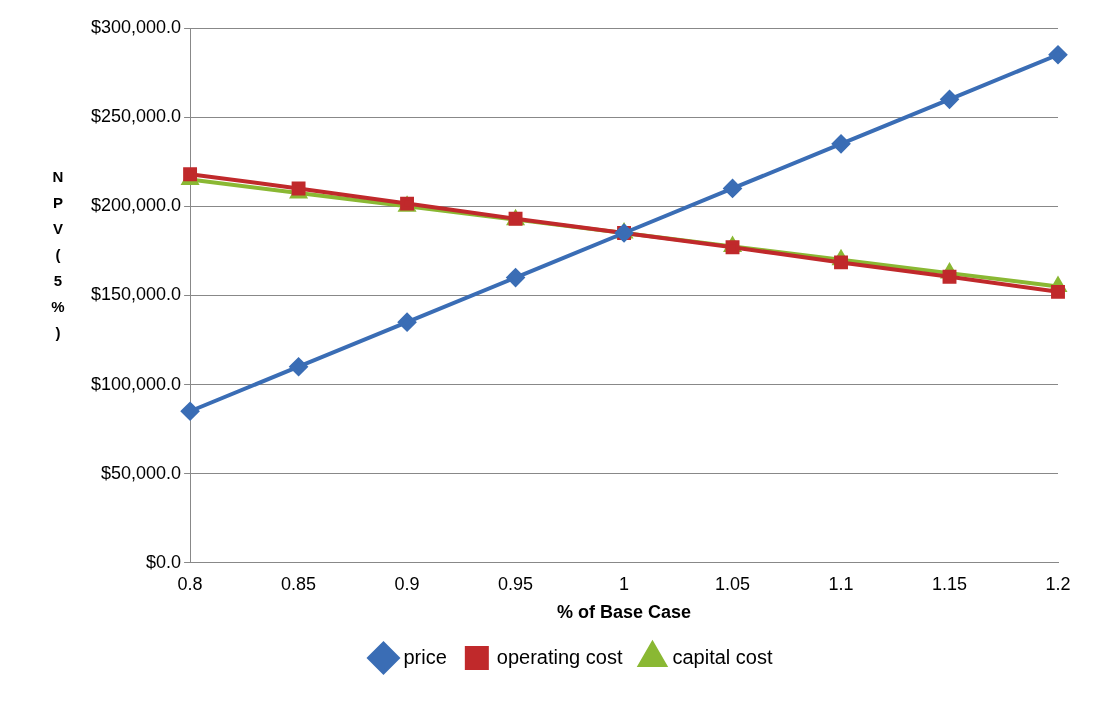  What do you see at coordinates (624, 612) in the screenshot?
I see `x-axis-title: % of Base Case` at bounding box center [624, 612].